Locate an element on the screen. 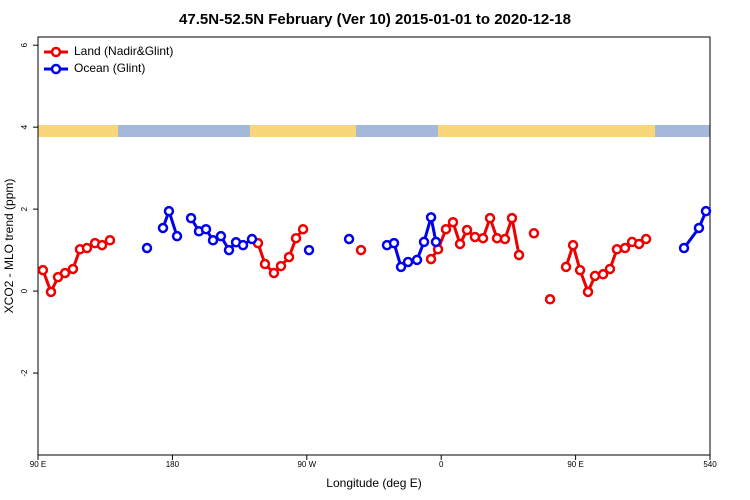 This screenshot has width=750, height=500. y-tick-label: 0 is located at coordinates (24, 290).